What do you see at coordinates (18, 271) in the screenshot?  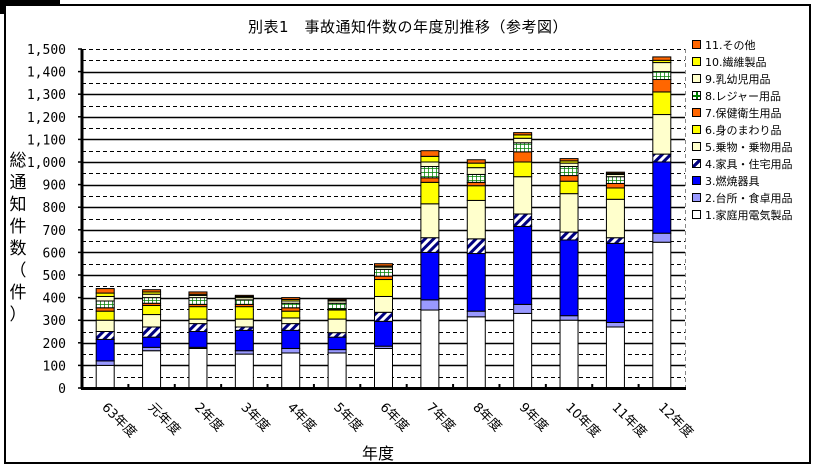 I see `y-axis-label-char: （` at bounding box center [18, 271].